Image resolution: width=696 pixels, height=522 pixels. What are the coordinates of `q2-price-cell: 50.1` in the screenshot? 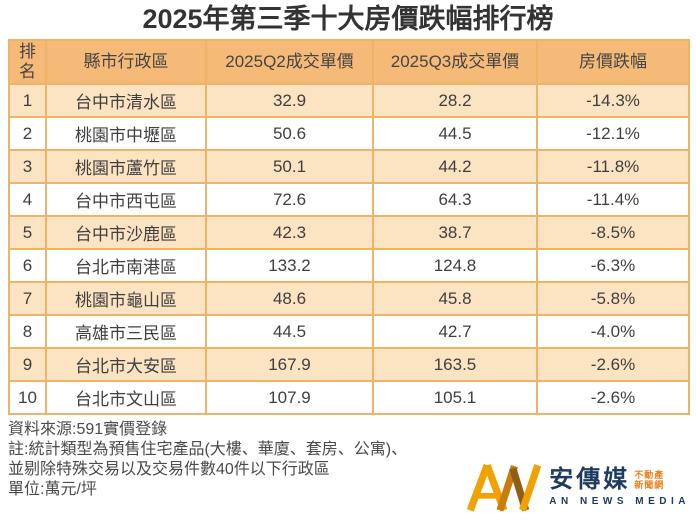 It's located at (289, 166).